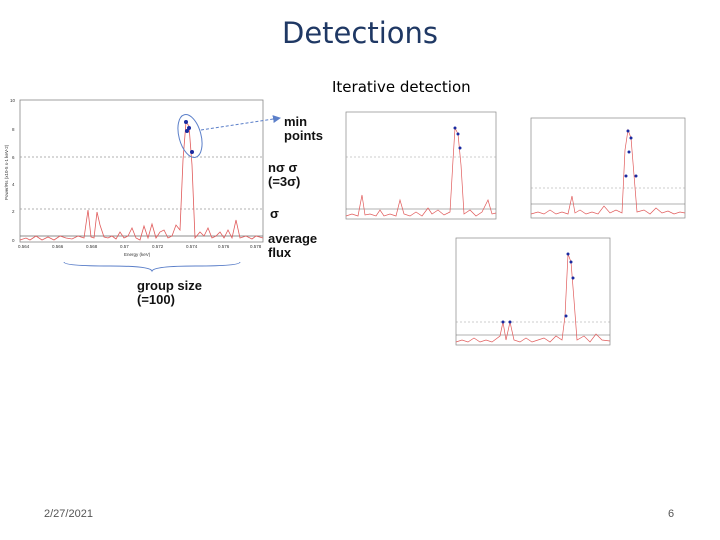 The height and width of the screenshot is (540, 720). What do you see at coordinates (13, 184) in the screenshot?
I see `y-tick: 4` at bounding box center [13, 184].